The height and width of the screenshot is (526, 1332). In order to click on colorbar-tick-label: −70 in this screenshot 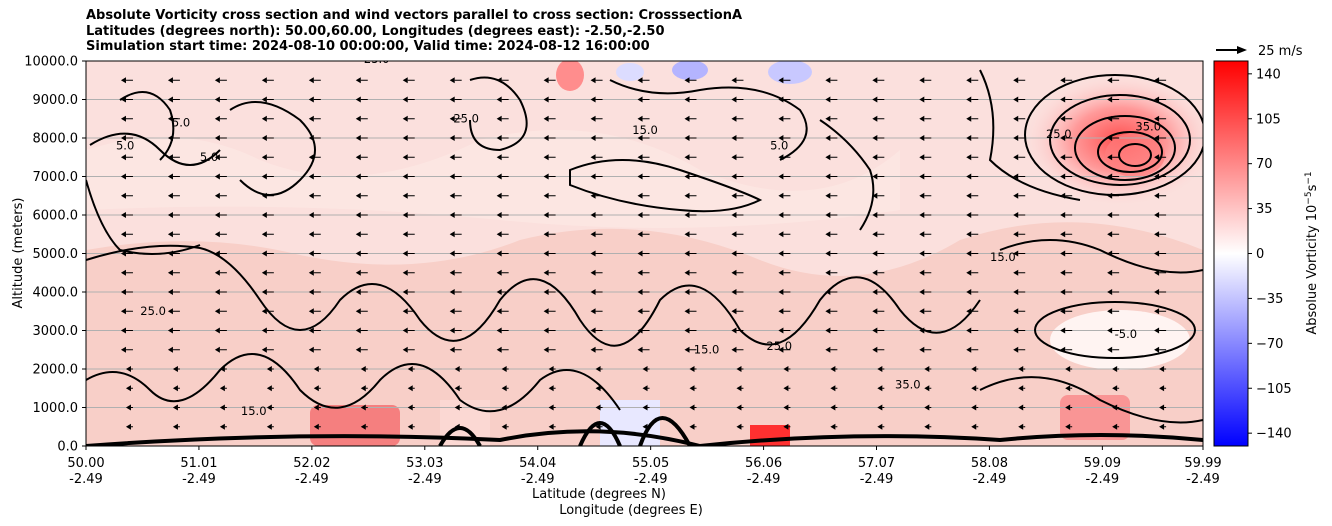, I will do `click(1269, 344)`.